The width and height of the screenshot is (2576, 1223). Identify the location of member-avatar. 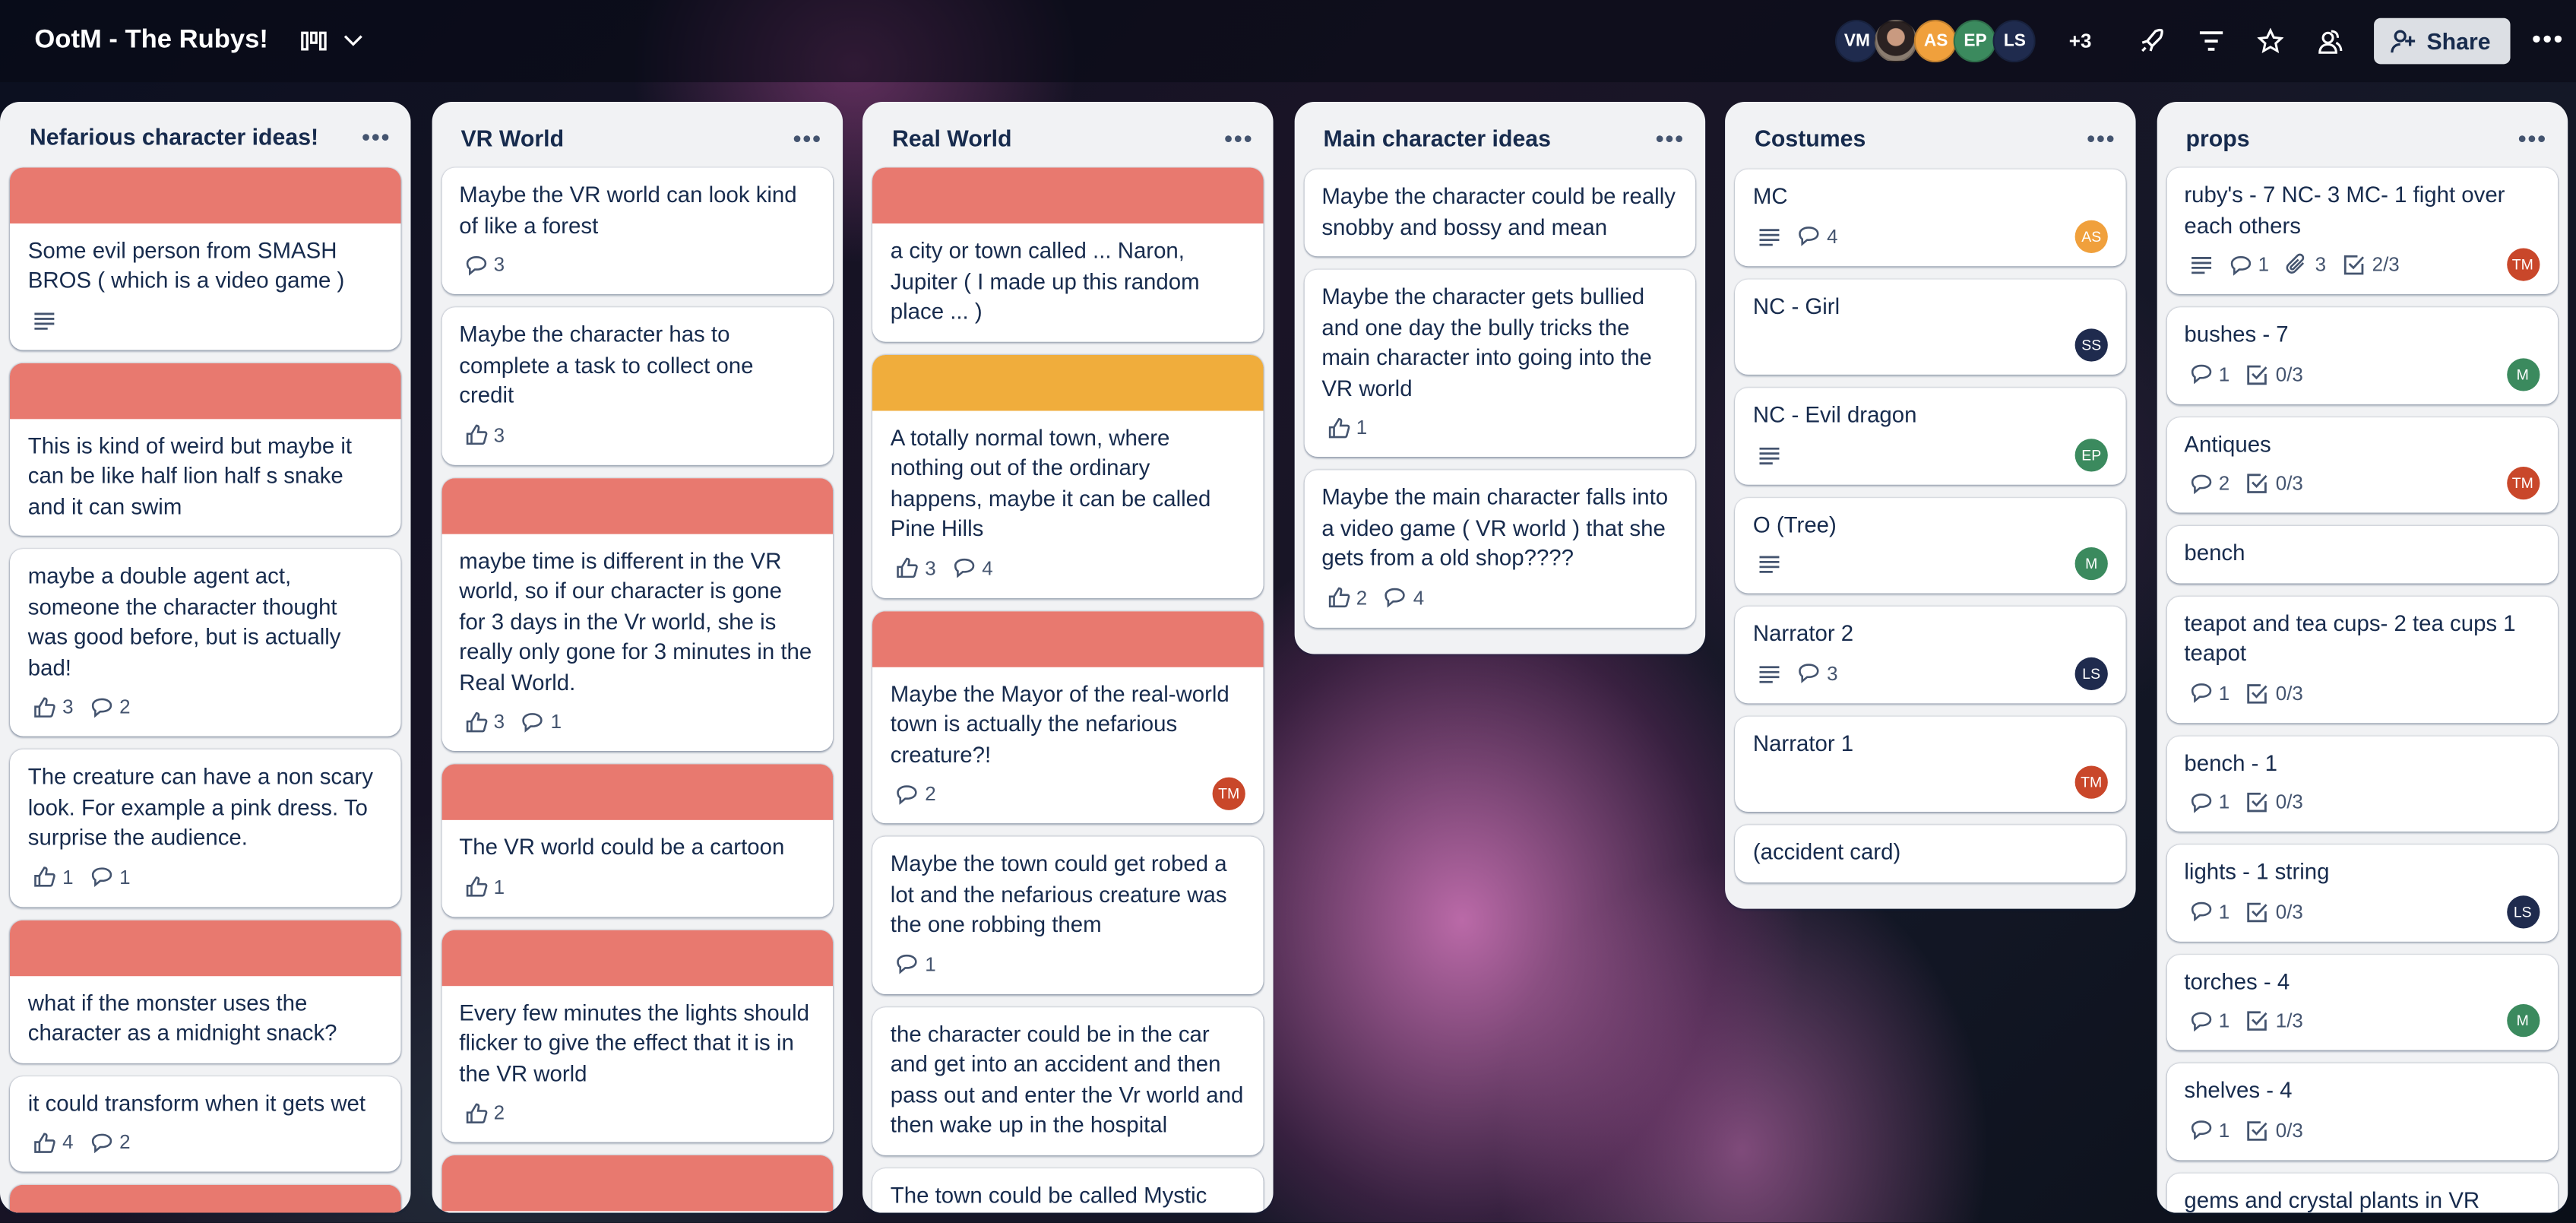
(1896, 41).